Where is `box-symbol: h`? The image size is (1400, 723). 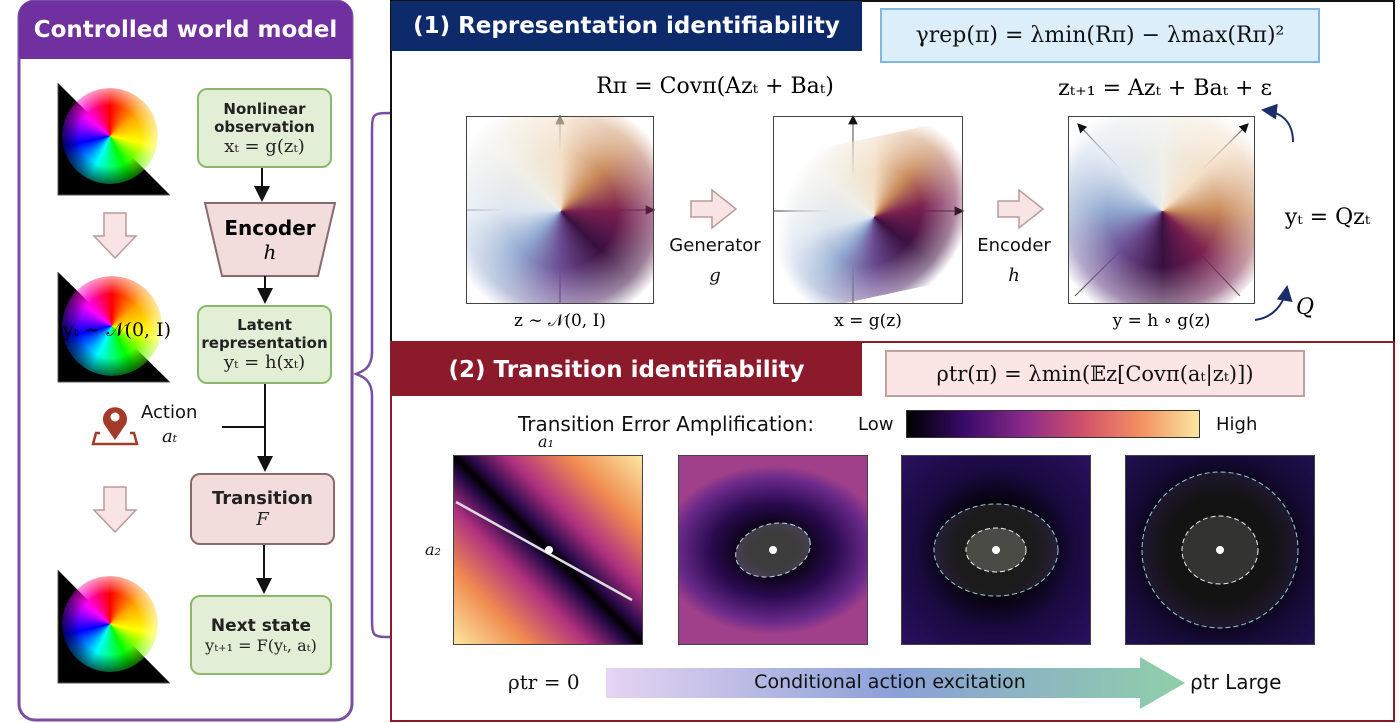
box-symbol: h is located at coordinates (270, 252).